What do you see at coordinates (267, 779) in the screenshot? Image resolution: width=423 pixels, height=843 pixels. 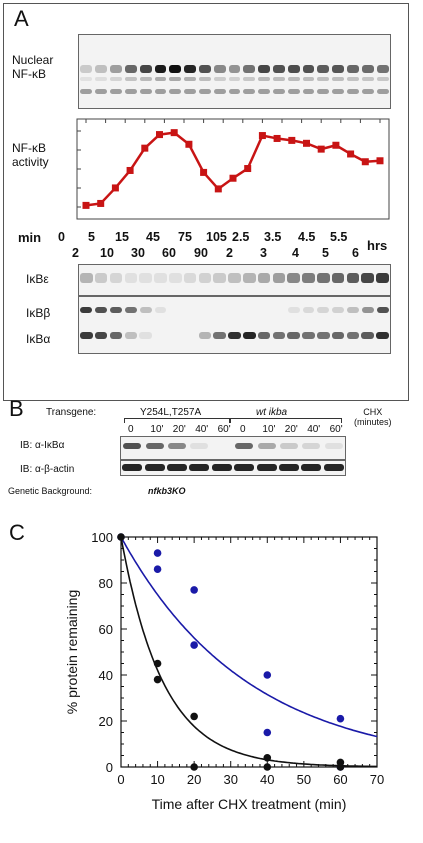 I see `x-tick-label: 40` at bounding box center [267, 779].